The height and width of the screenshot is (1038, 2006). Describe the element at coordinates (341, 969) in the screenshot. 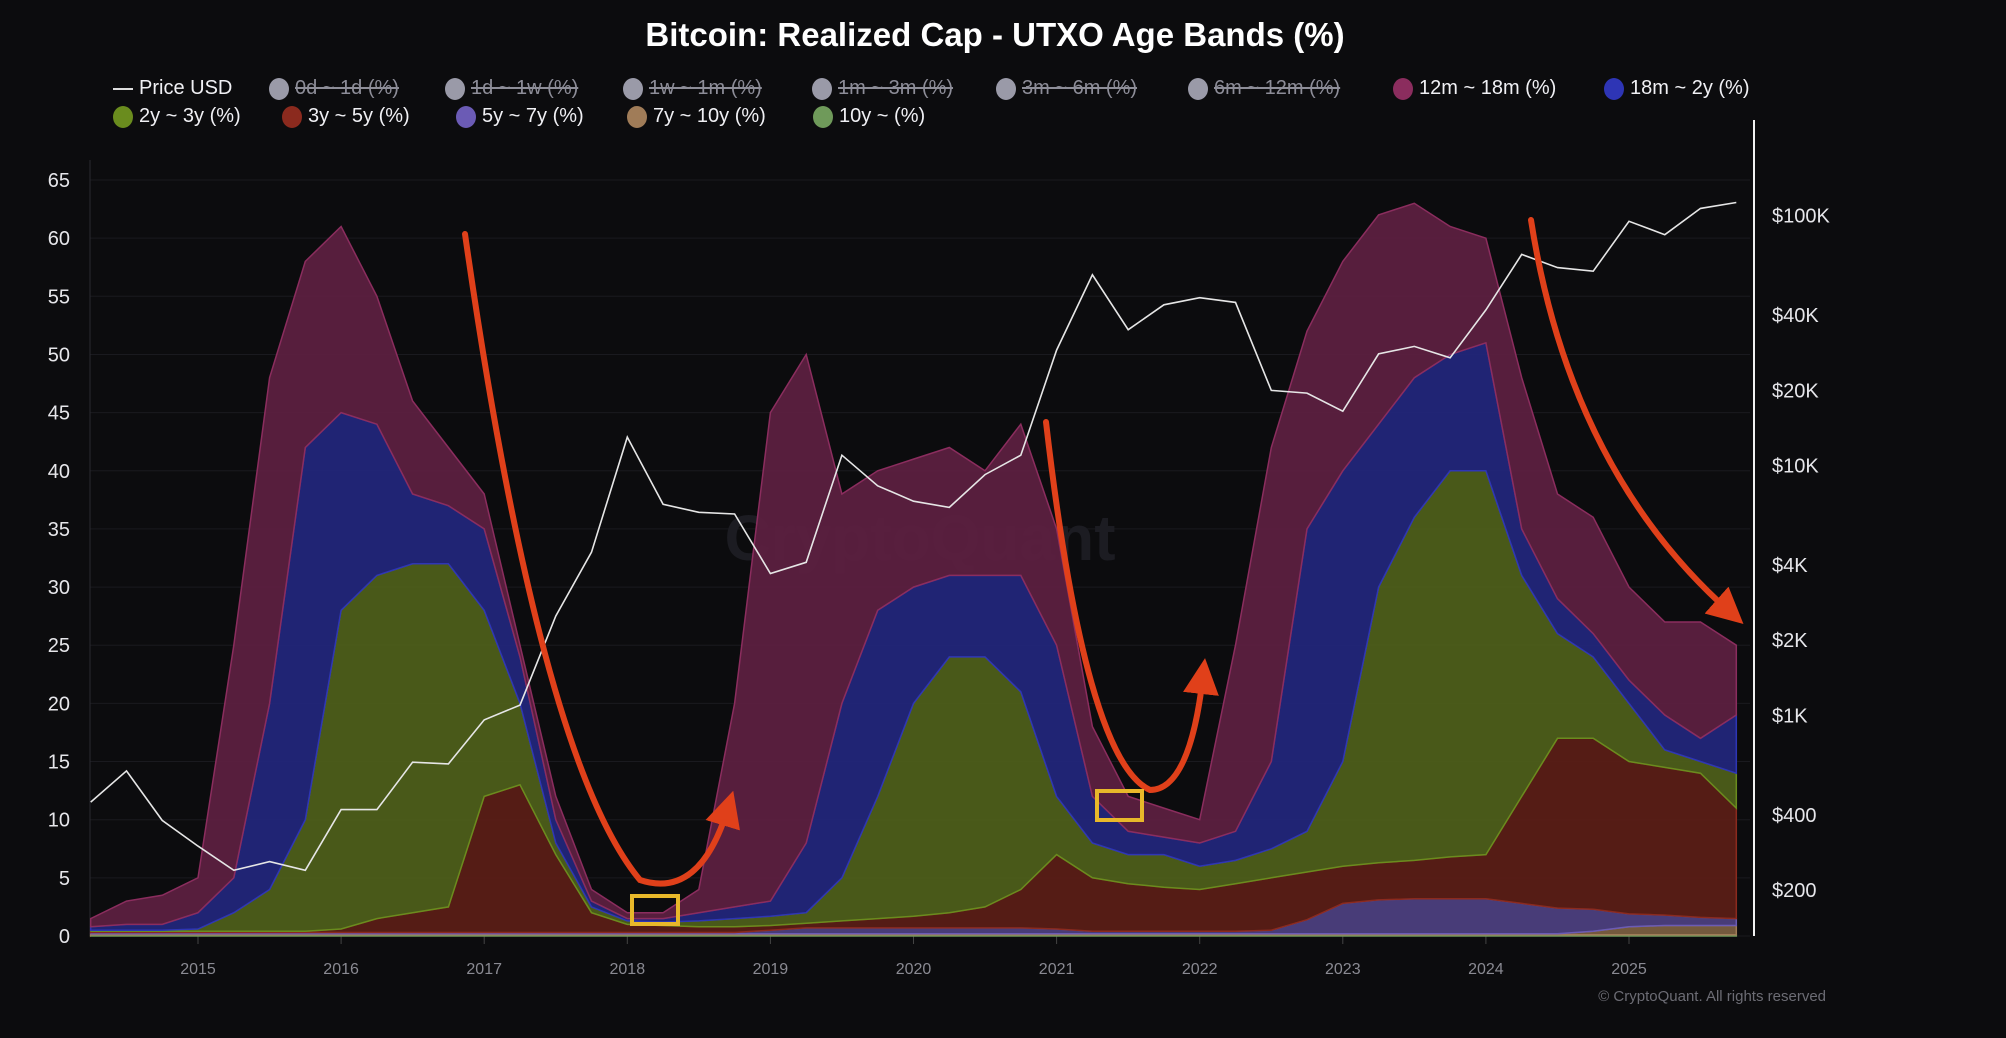

I see `x-tick-label: 2016` at that location.